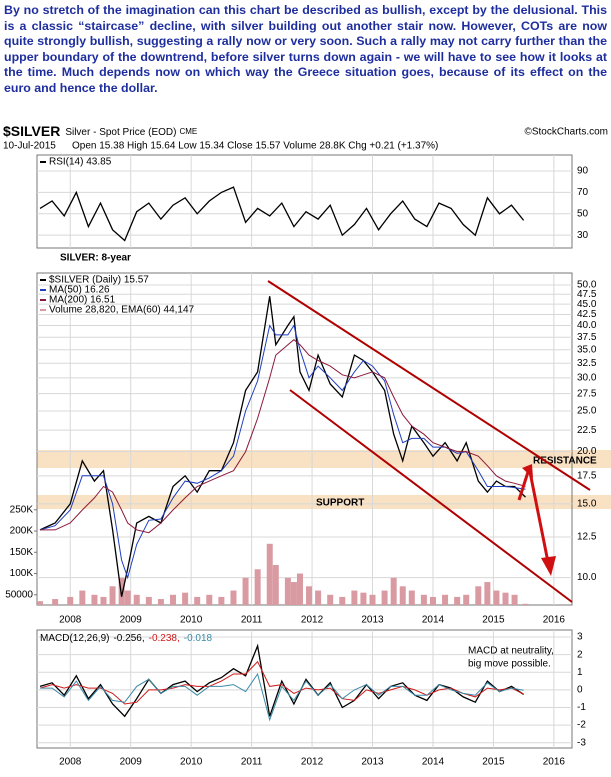  Describe the element at coordinates (99, 280) in the screenshot. I see `legend-entry: $SILVER (Daily) 15.57` at that location.